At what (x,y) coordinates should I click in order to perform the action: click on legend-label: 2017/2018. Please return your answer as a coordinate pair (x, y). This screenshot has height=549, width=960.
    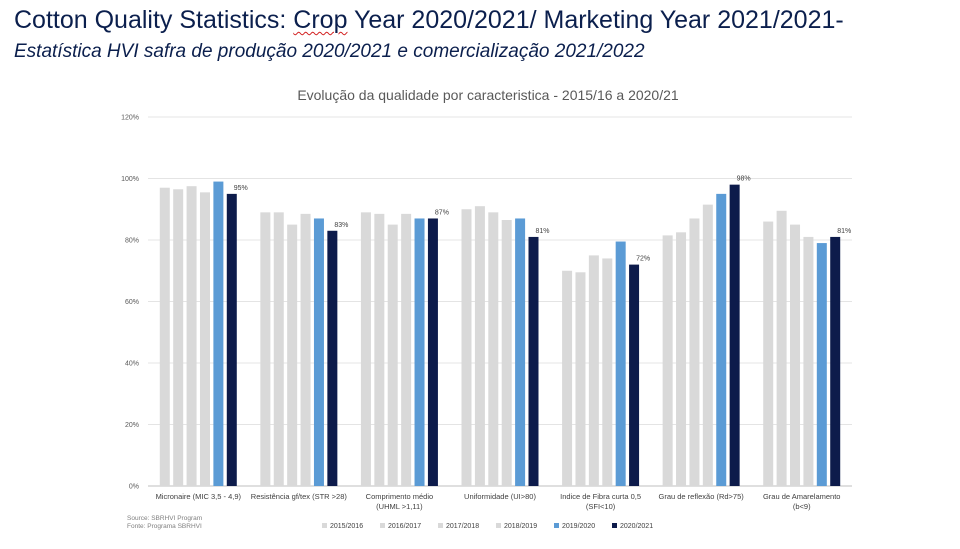
    Looking at the image, I should click on (462, 526).